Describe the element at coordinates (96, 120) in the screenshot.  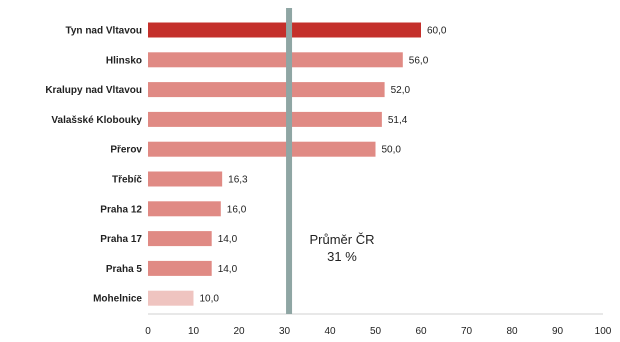
I see `category-label: Valašské Klobouky` at that location.